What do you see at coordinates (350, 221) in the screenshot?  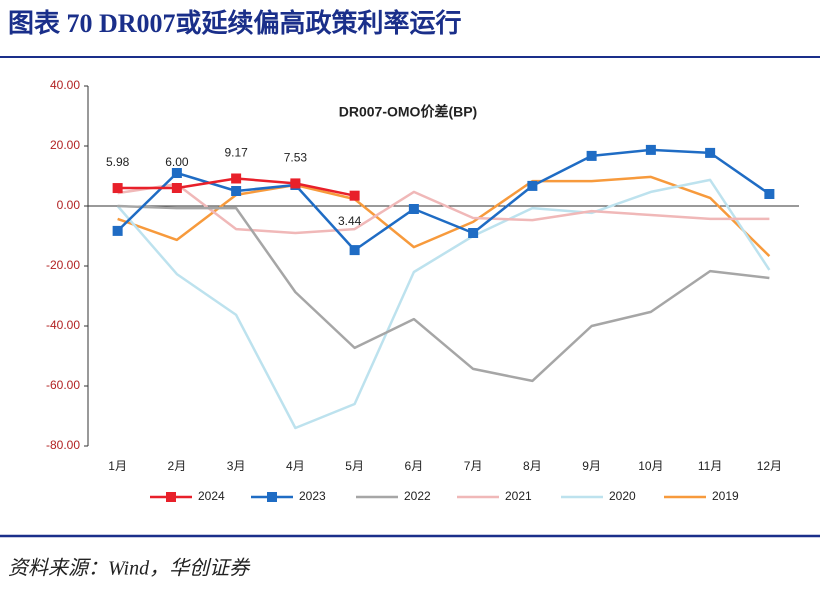 I see `data-label: 3.44` at bounding box center [350, 221].